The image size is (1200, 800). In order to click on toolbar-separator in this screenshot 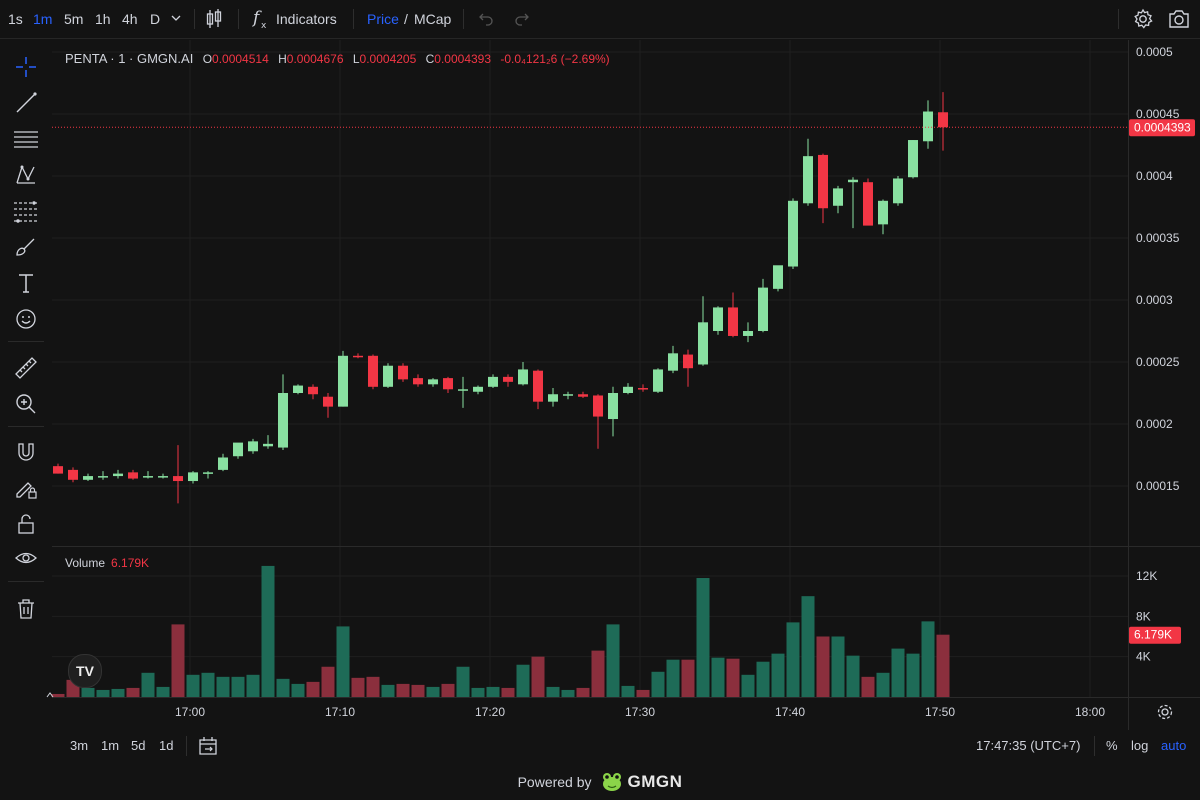, I will do `click(26, 581)`.